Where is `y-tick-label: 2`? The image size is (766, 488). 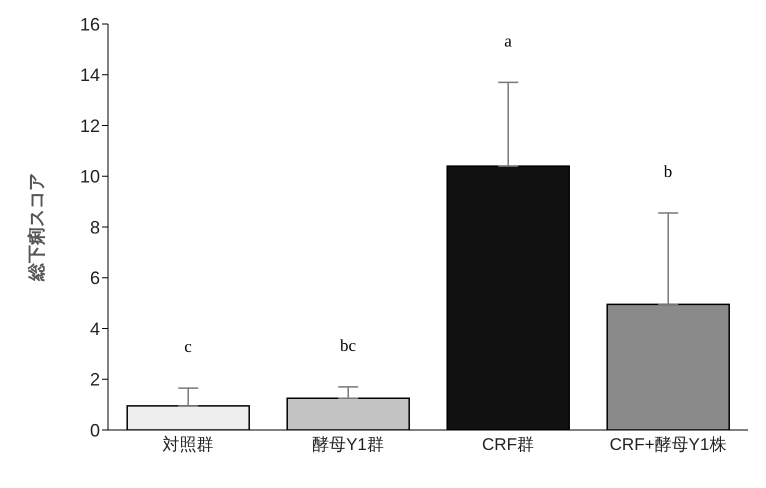 y-tick-label: 2 is located at coordinates (95, 380).